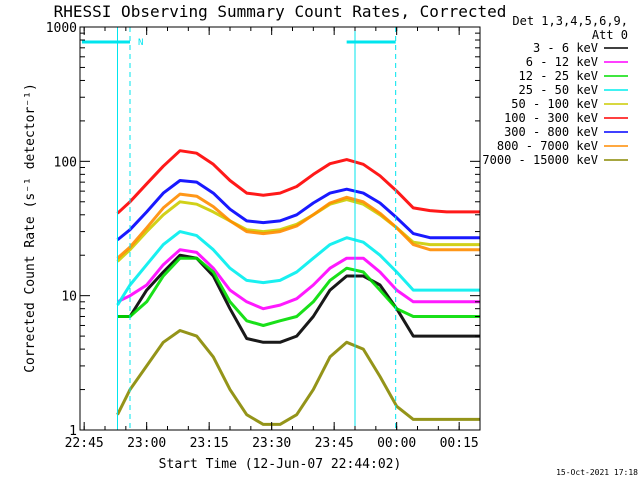  What do you see at coordinates (570, 21) in the screenshot?
I see `legend-header-line-1: Det 1,3,4,5,6,9,` at bounding box center [570, 21].